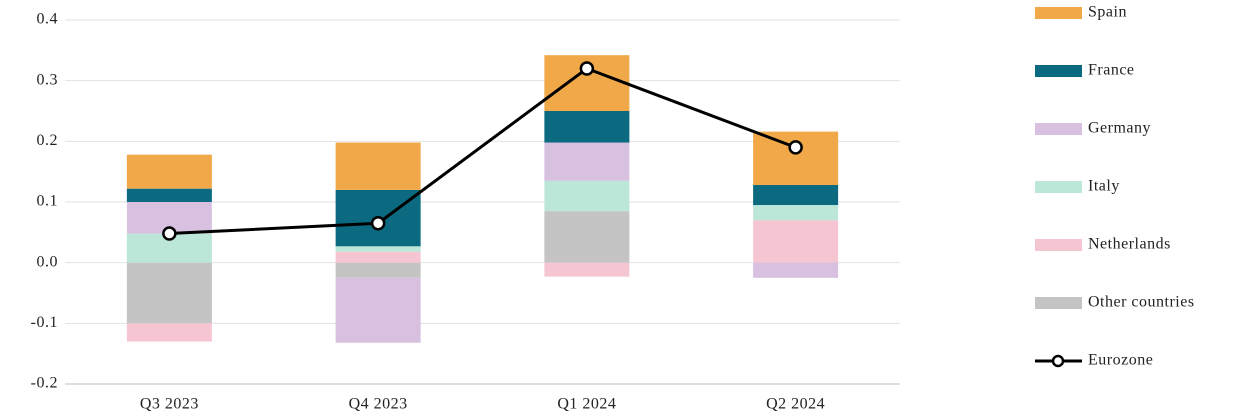 The width and height of the screenshot is (1242, 419). What do you see at coordinates (44, 383) in the screenshot?
I see `y-tick-label: -0.2` at bounding box center [44, 383].